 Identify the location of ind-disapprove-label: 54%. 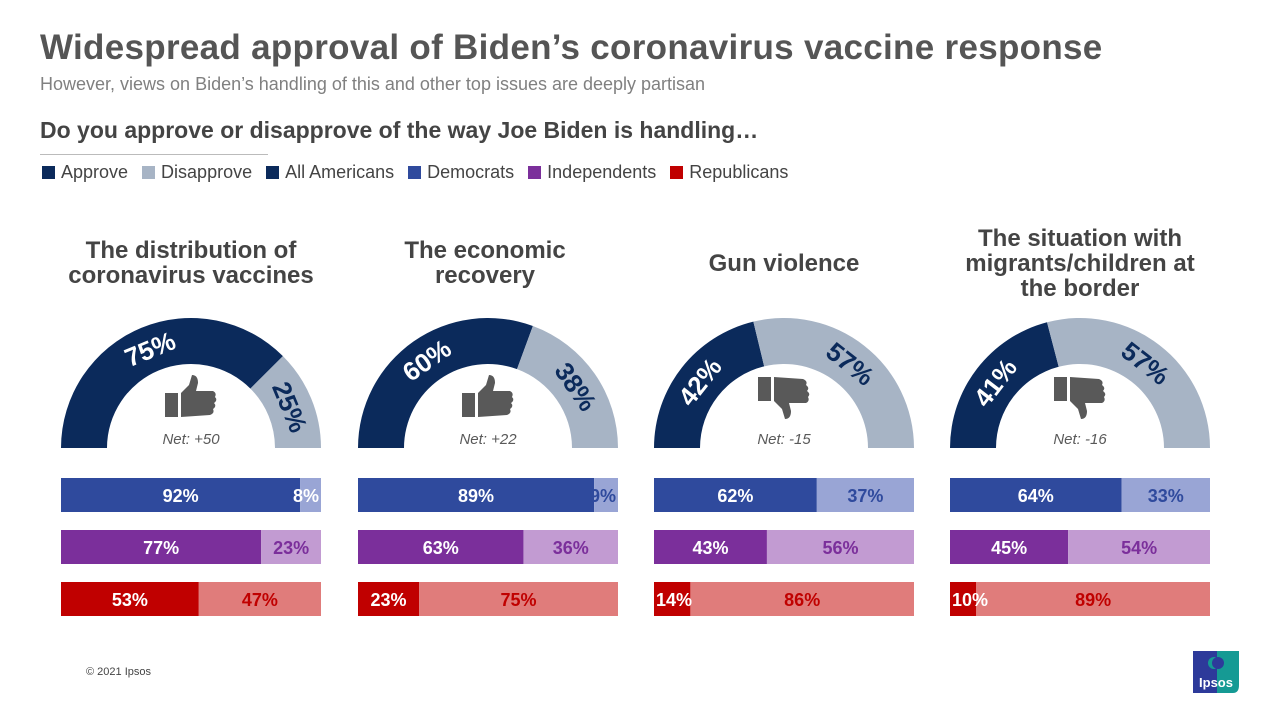
(1139, 548).